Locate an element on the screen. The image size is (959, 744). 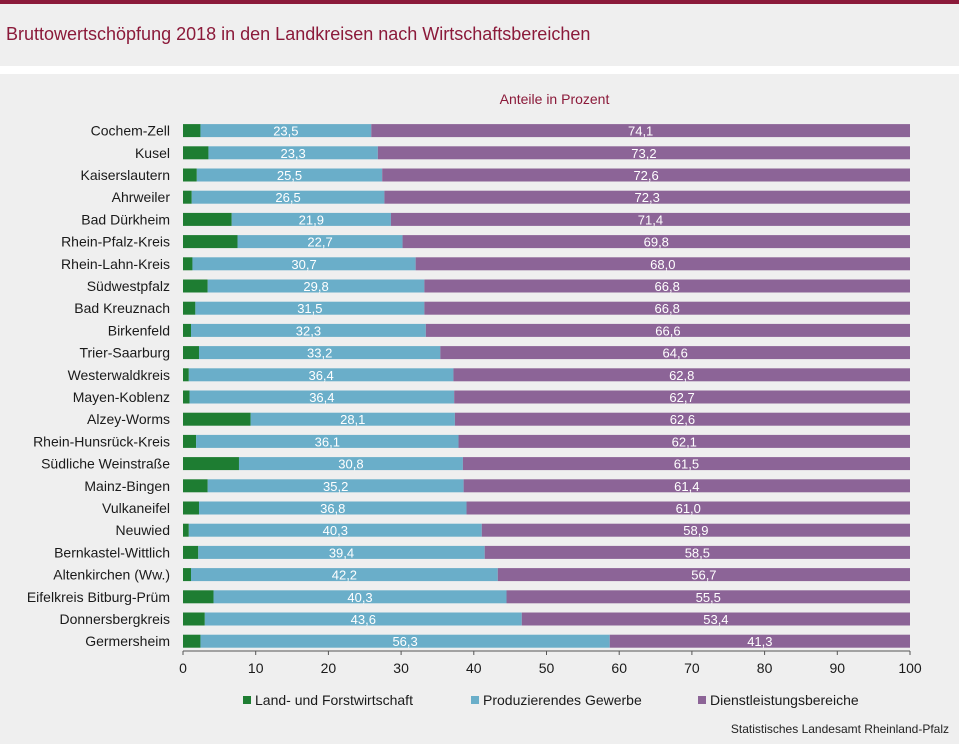
data-label: 26,5 is located at coordinates (287, 197).